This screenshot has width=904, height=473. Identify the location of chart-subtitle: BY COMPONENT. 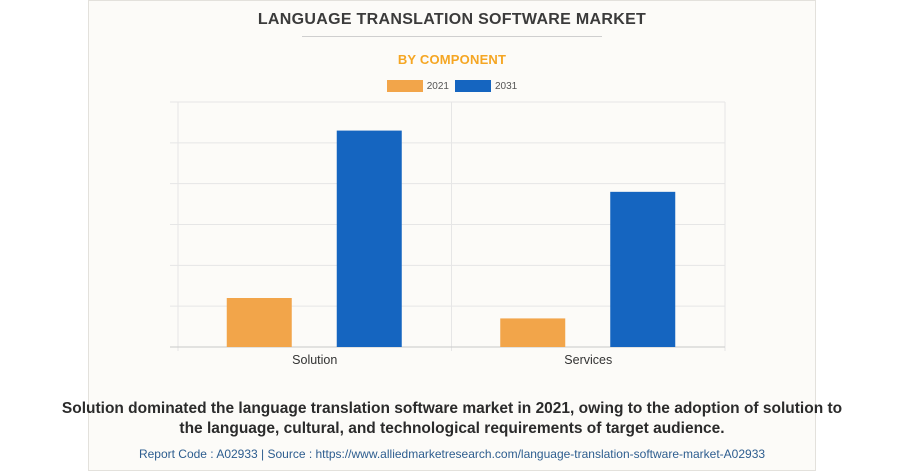
(452, 59).